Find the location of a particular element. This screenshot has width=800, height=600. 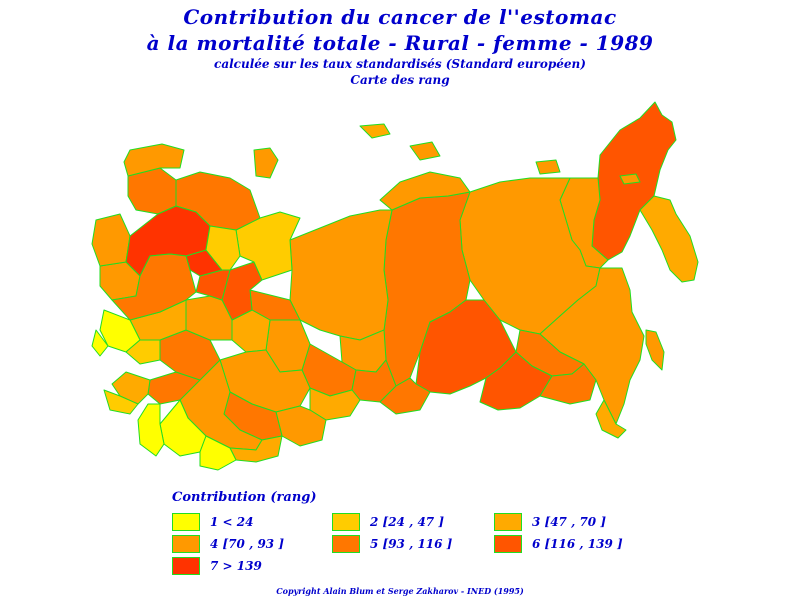

region-irkutsk is located at coordinates (466, 347).